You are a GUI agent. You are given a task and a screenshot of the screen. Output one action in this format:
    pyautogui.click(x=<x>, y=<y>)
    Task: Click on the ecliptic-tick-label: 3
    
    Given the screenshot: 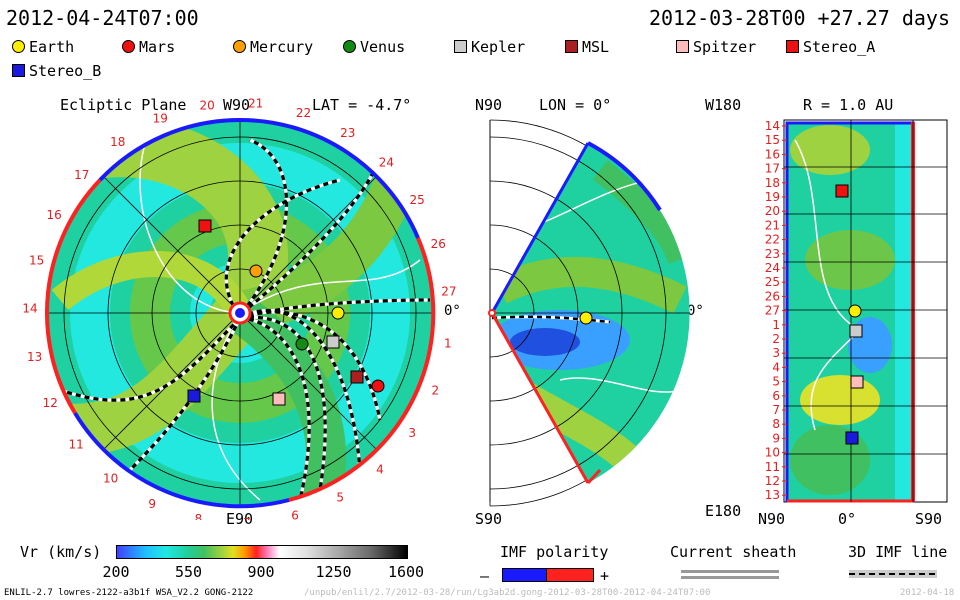 What is the action you would take?
    pyautogui.click(x=412, y=433)
    